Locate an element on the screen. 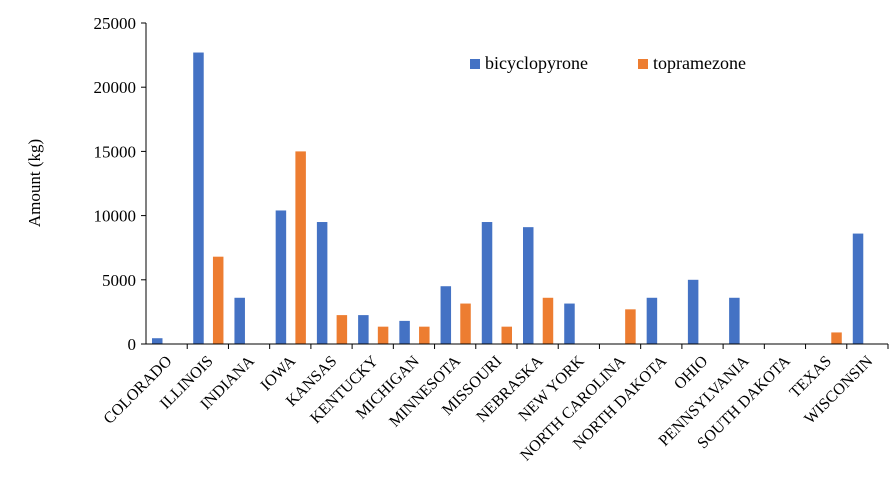  legend: bicyclopyrone topramezone is located at coordinates (608, 63).